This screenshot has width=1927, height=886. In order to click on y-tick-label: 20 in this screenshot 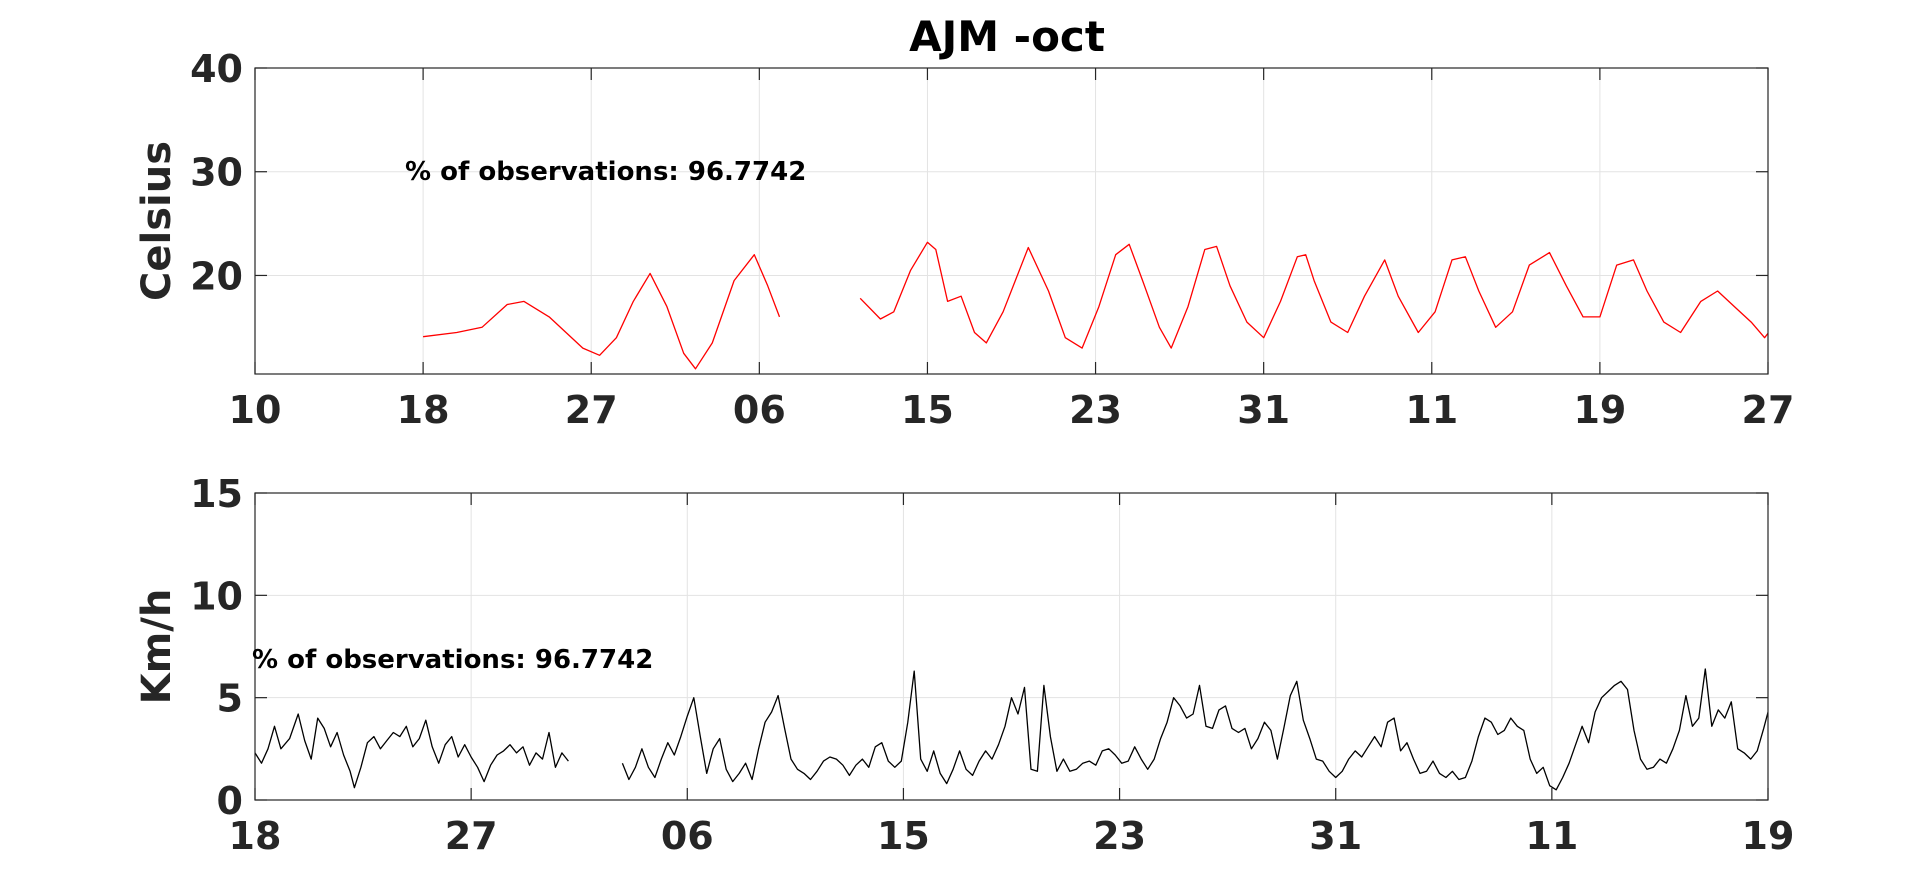, I will do `click(216, 276)`.